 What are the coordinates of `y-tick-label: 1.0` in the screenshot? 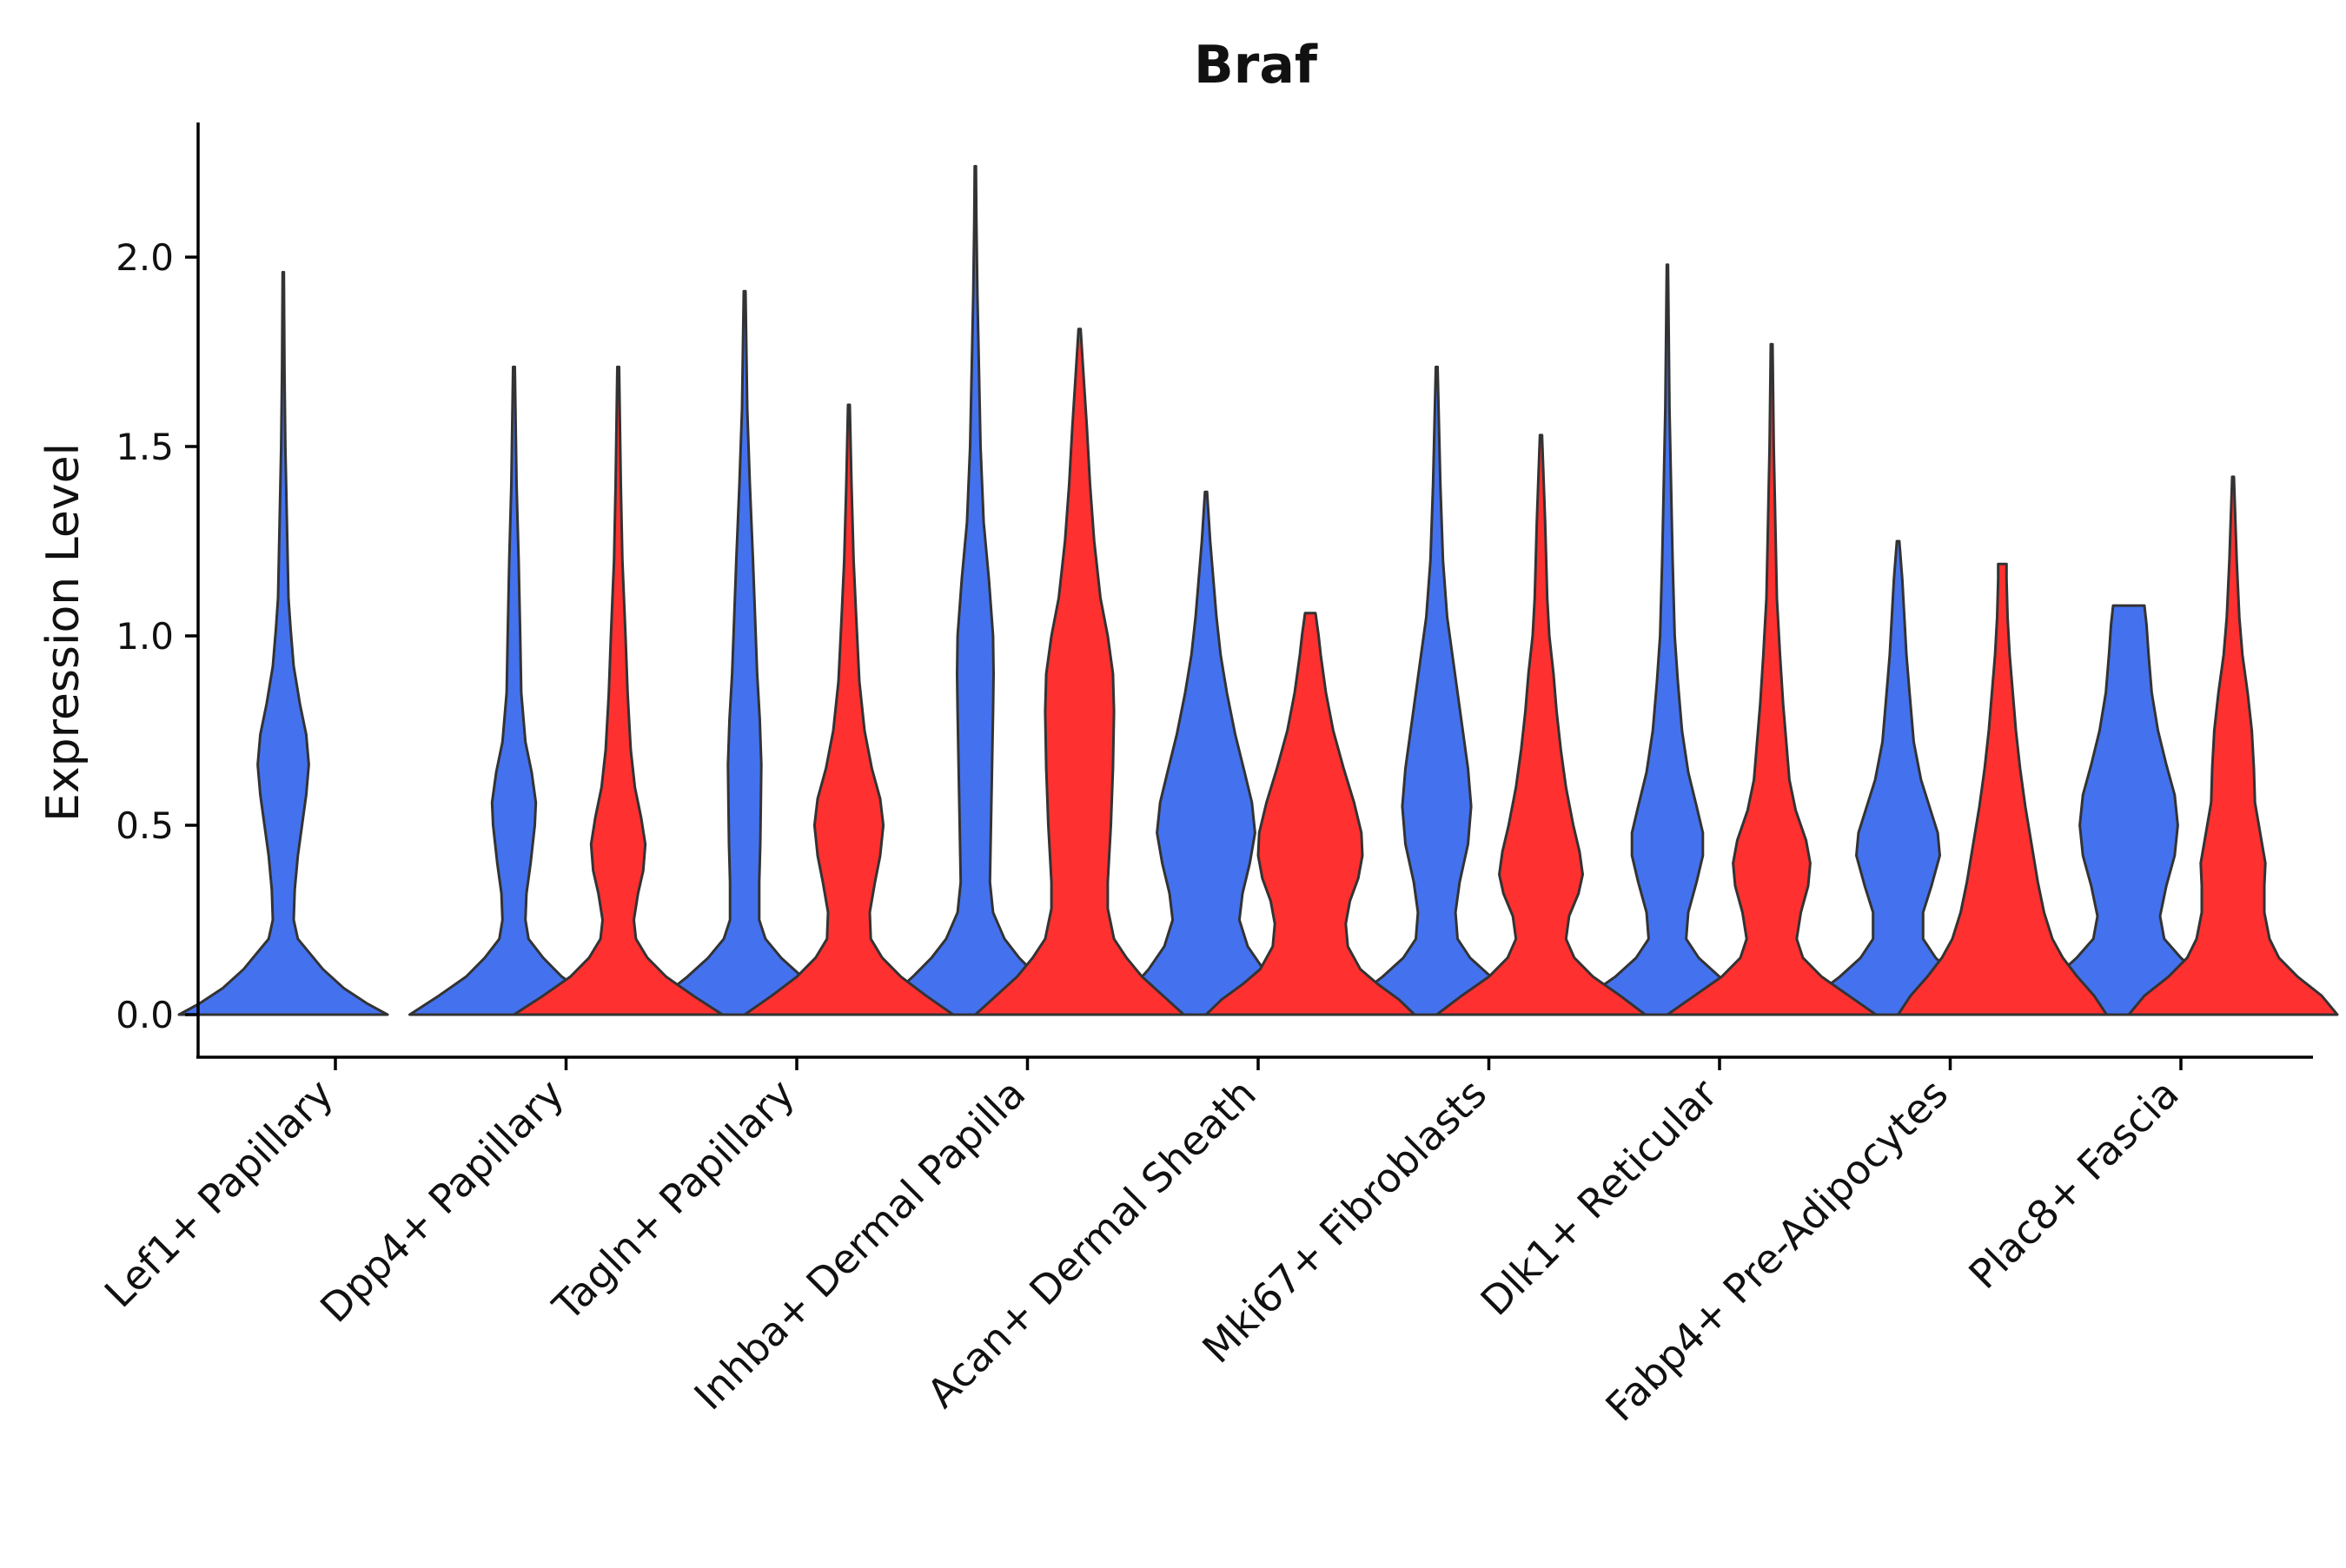 It's located at (145, 636).